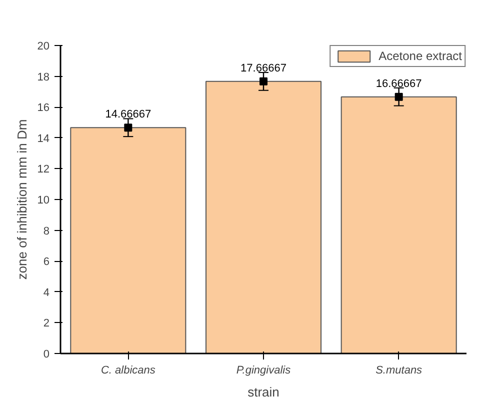 Image resolution: width=496 pixels, height=402 pixels. I want to click on y-tick-label: 8, so click(46, 231).